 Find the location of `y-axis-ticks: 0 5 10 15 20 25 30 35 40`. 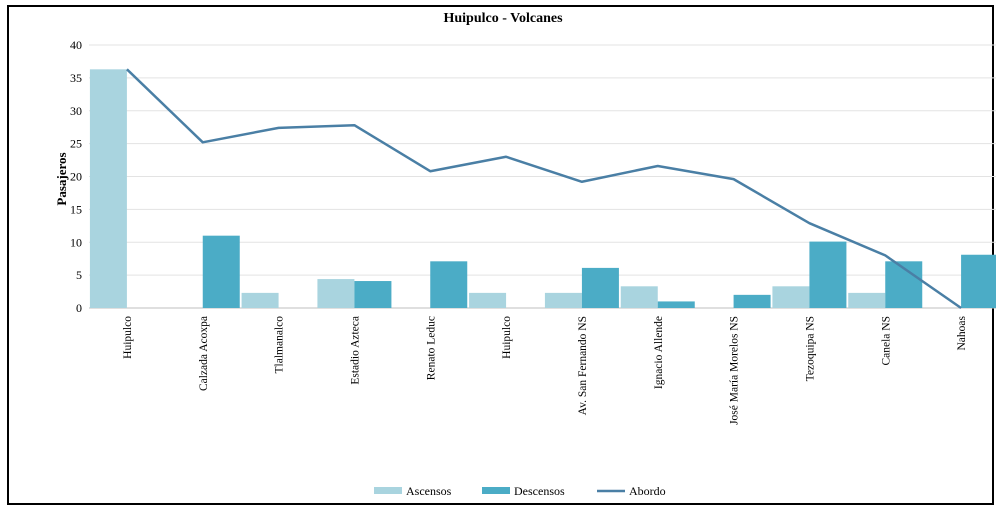

y-axis-ticks: 0 5 10 15 20 25 30 35 40 is located at coordinates (76, 176).